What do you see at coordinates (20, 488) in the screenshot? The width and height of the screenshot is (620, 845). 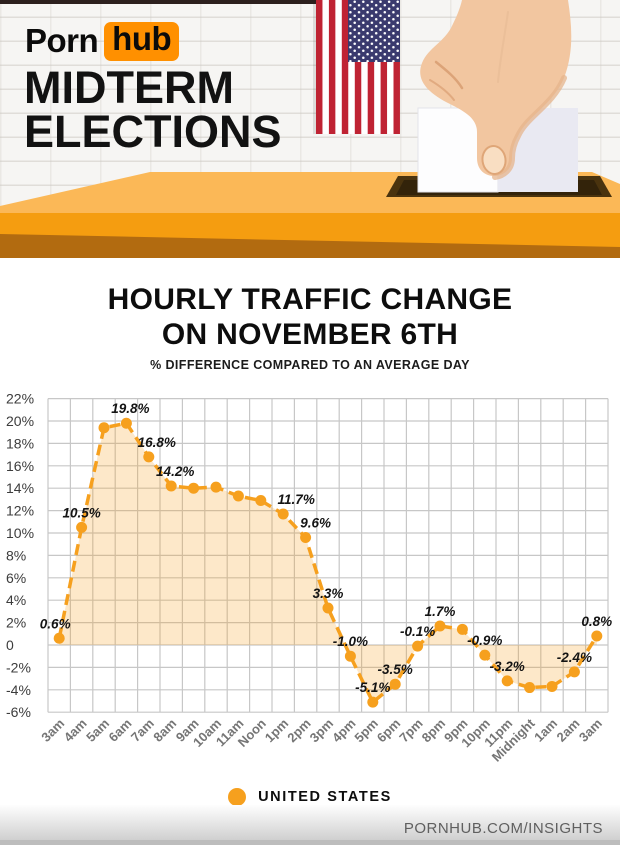 I see `y-axis-tick-label: 14%` at bounding box center [20, 488].